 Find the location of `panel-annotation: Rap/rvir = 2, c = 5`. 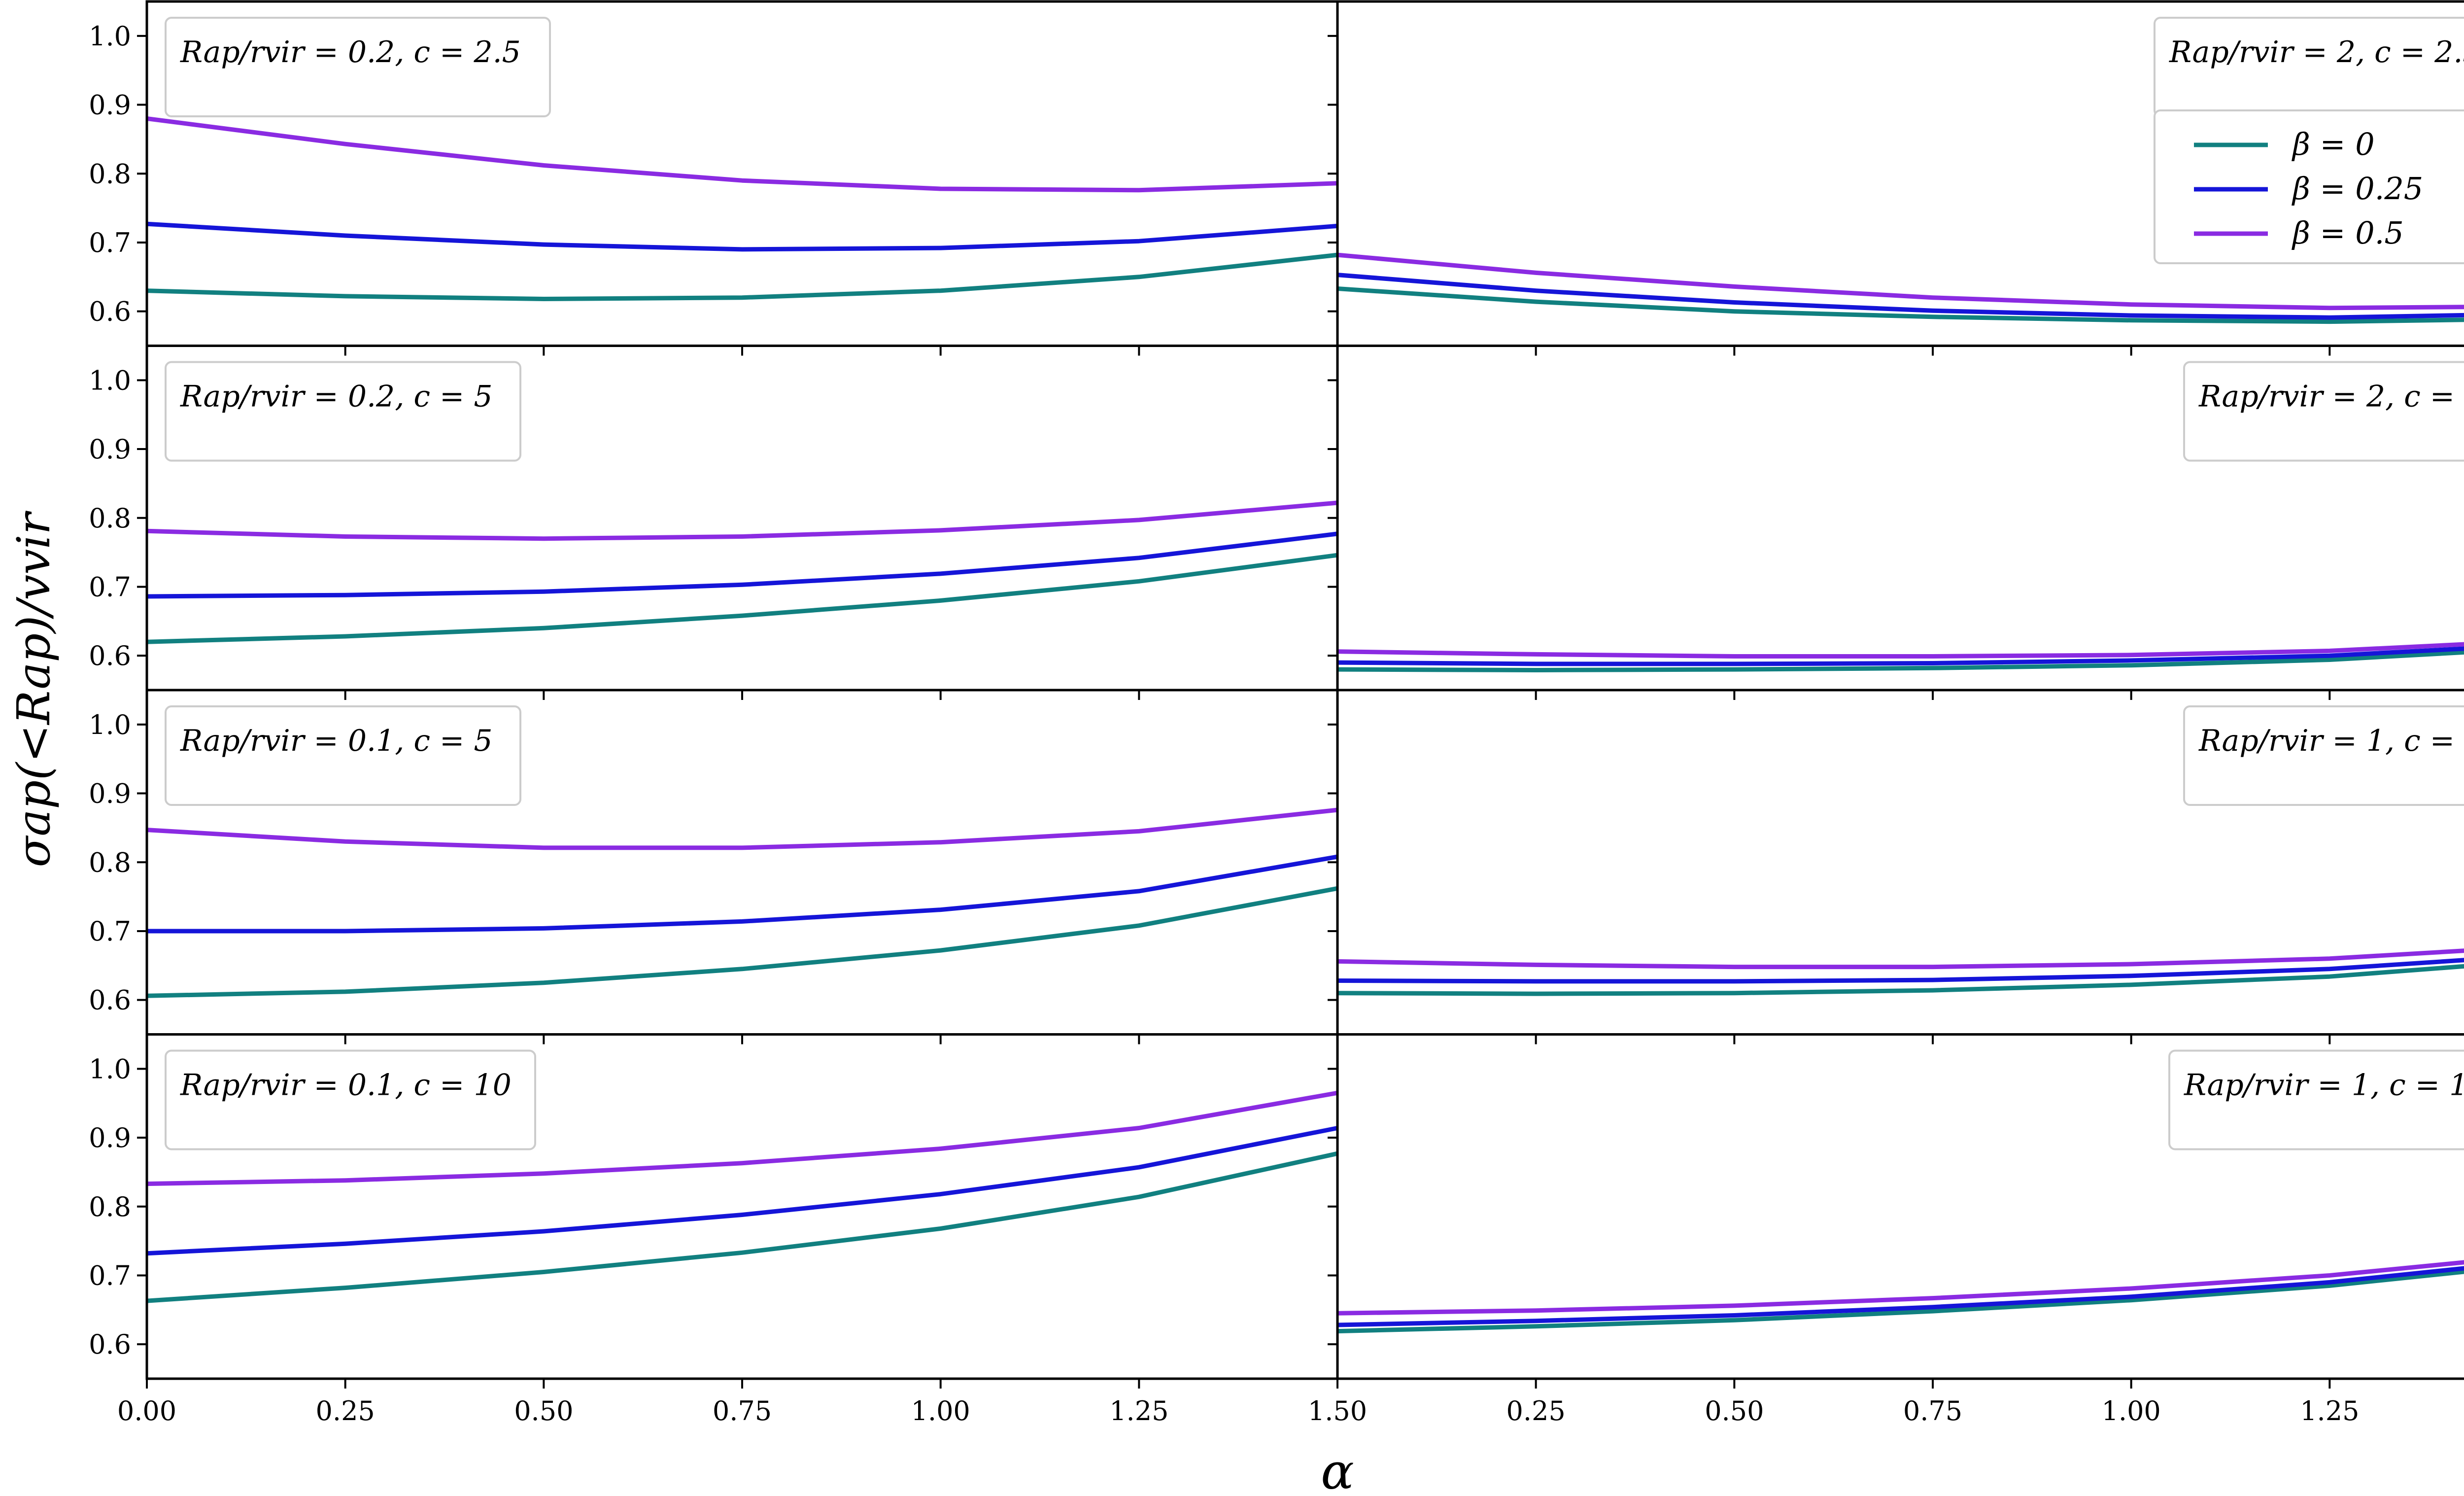

panel-annotation: Rap/rvir = 2, c = 5 is located at coordinates (2323, 411).